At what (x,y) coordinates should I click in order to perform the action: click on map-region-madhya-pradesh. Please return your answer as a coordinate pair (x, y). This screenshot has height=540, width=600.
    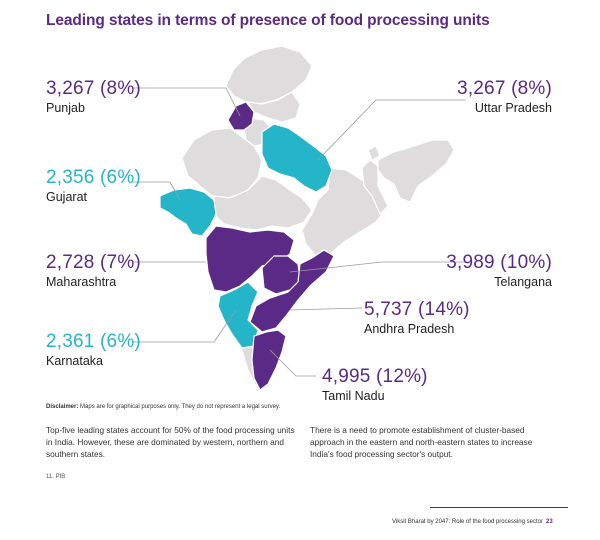
    Looking at the image, I should click on (263, 203).